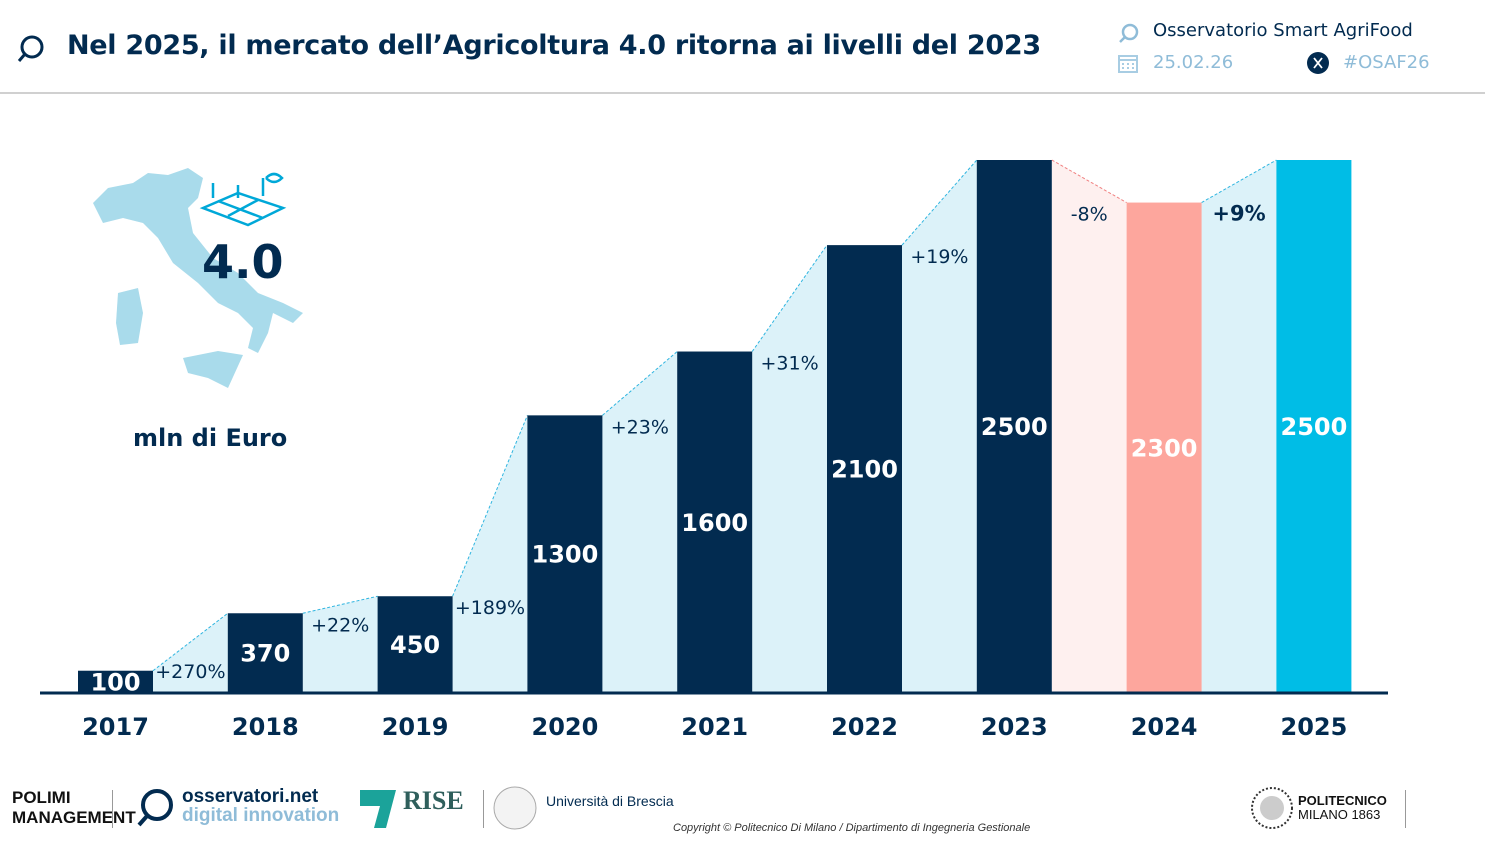 The width and height of the screenshot is (1485, 843). I want to click on osservatori-logo-icon, so click(155, 808).